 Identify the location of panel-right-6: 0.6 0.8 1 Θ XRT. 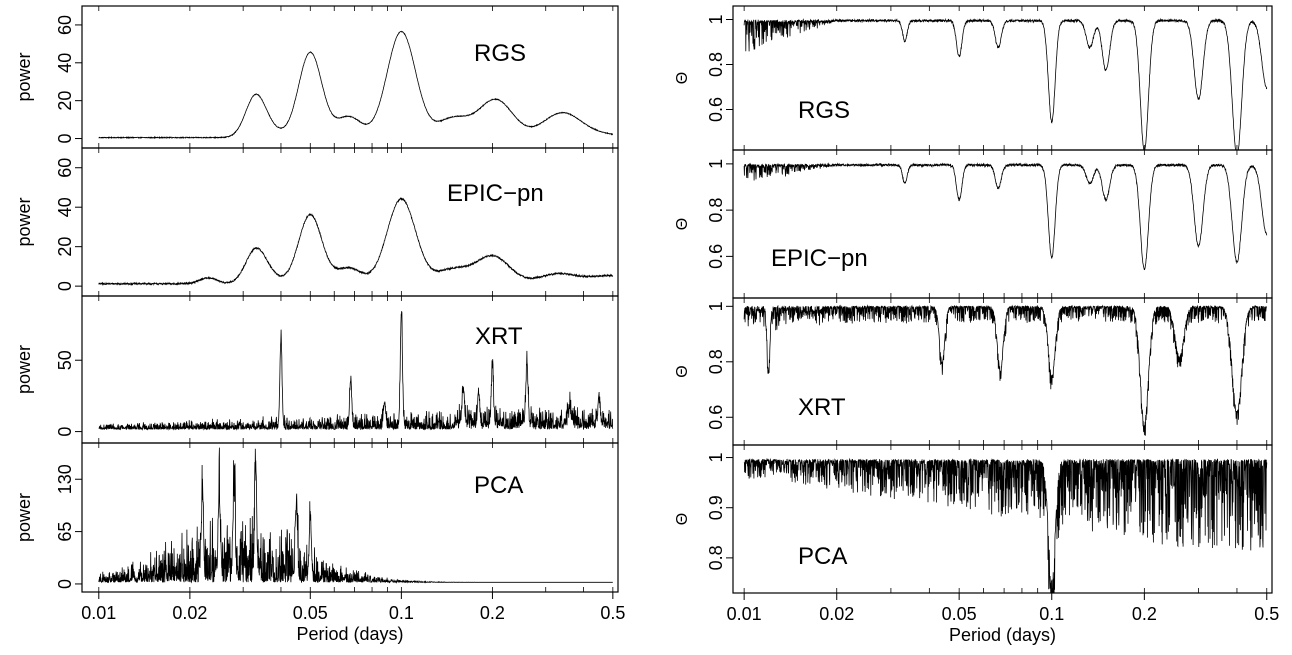
(973, 371).